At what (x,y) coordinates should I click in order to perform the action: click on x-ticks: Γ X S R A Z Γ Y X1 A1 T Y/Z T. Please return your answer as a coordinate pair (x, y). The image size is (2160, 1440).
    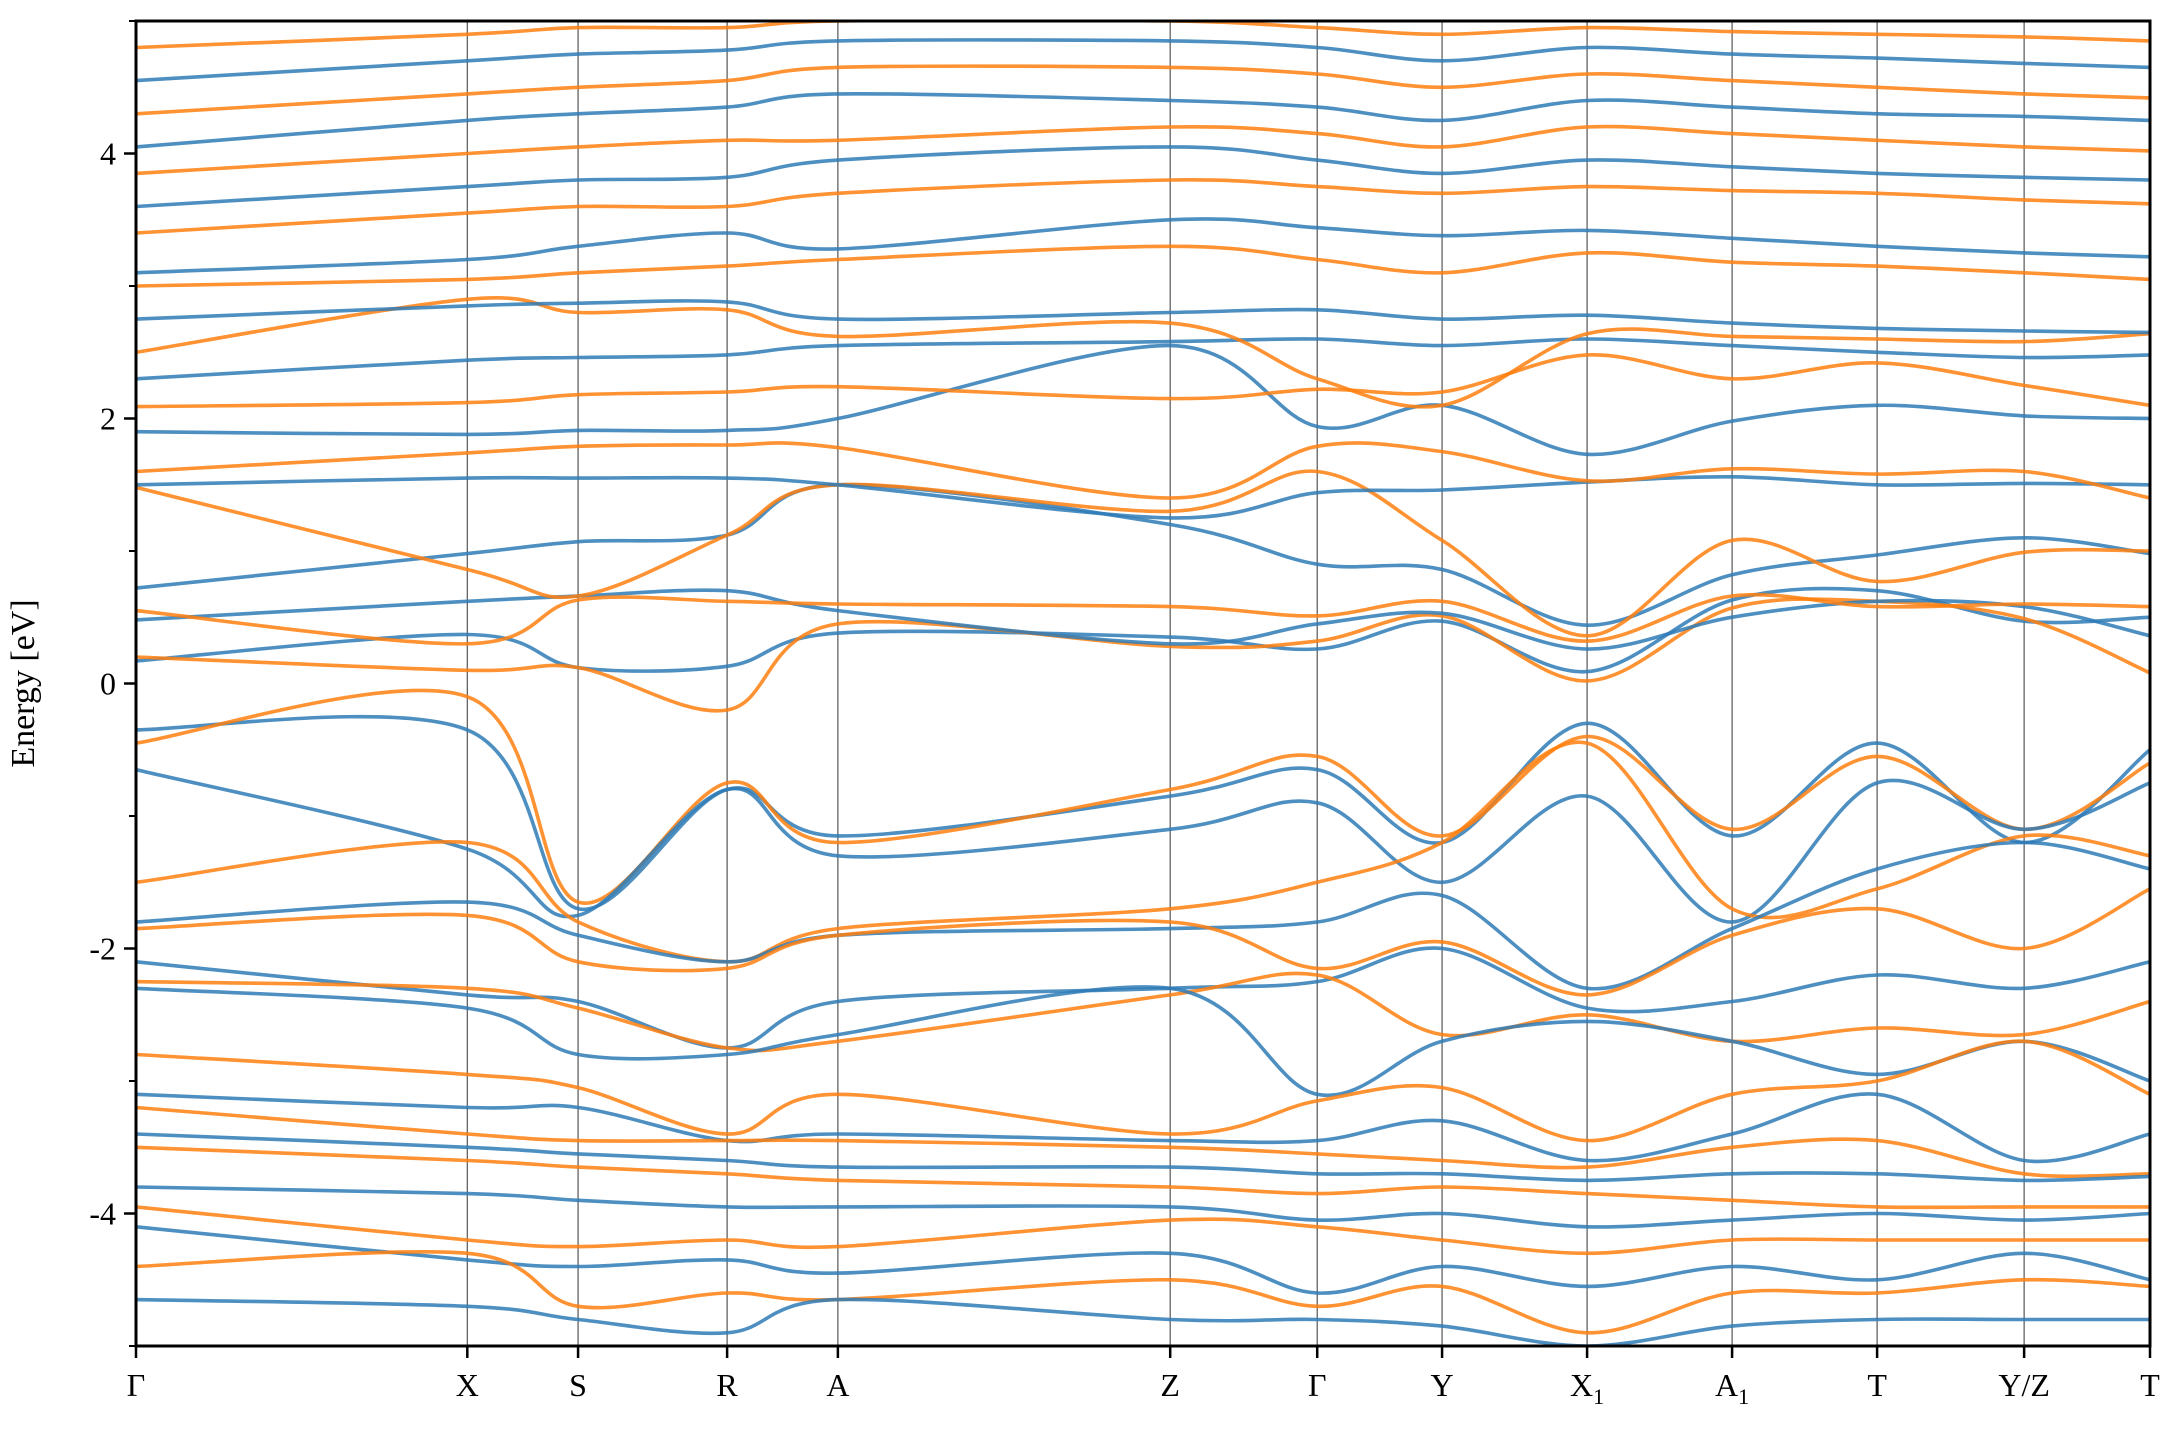
    Looking at the image, I should click on (1143, 1377).